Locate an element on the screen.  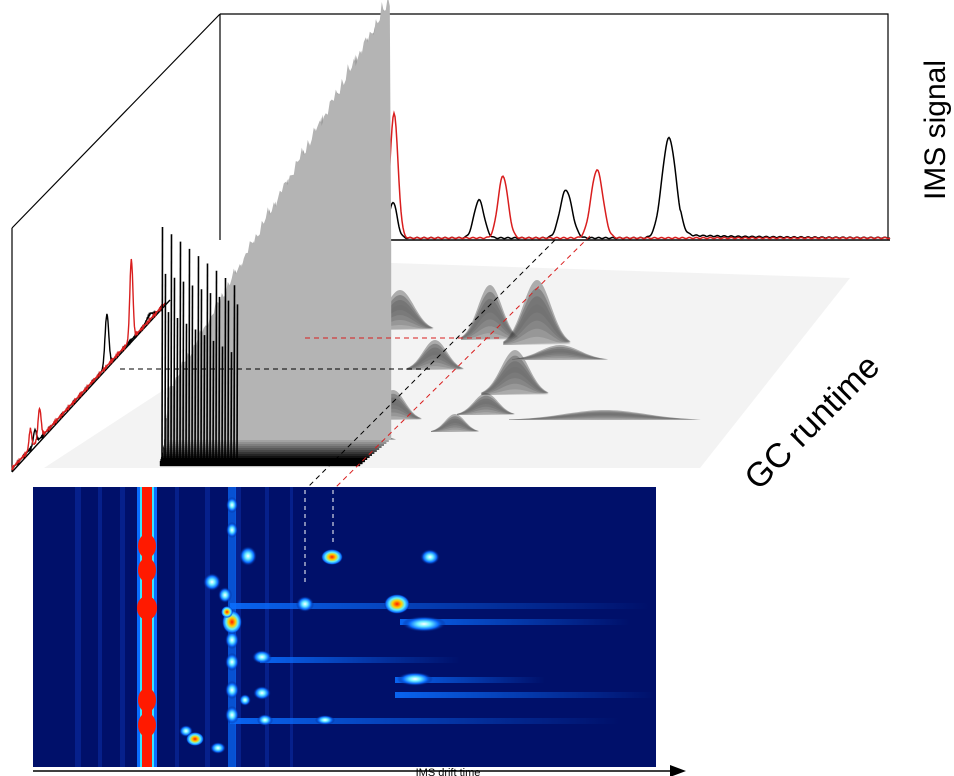
axis-arrowhead is located at coordinates (678, 770).